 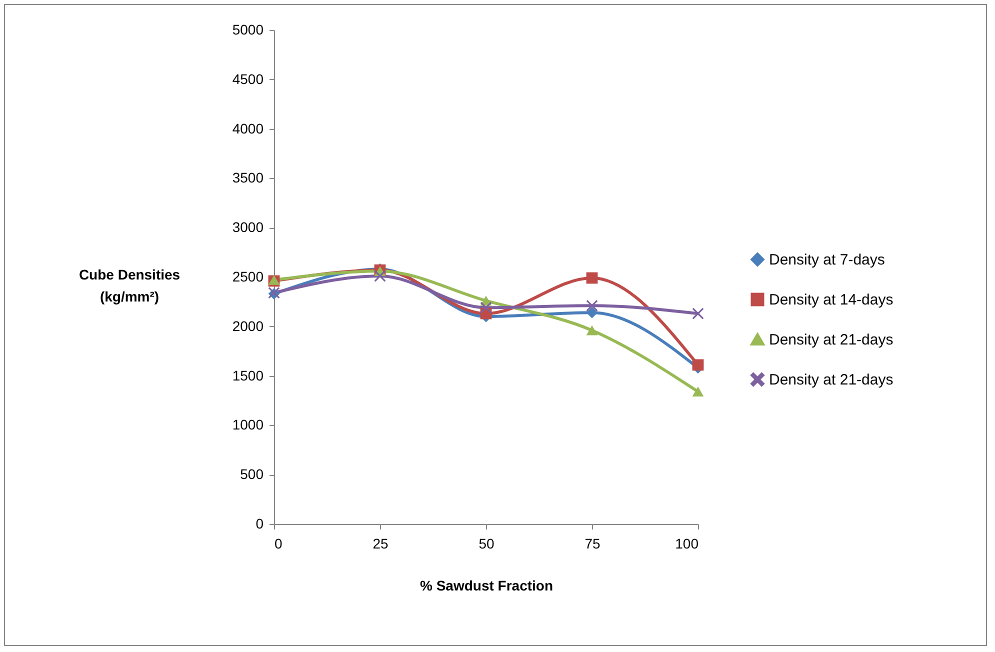 What do you see at coordinates (252, 474) in the screenshot?
I see `y-tick-label: 500` at bounding box center [252, 474].